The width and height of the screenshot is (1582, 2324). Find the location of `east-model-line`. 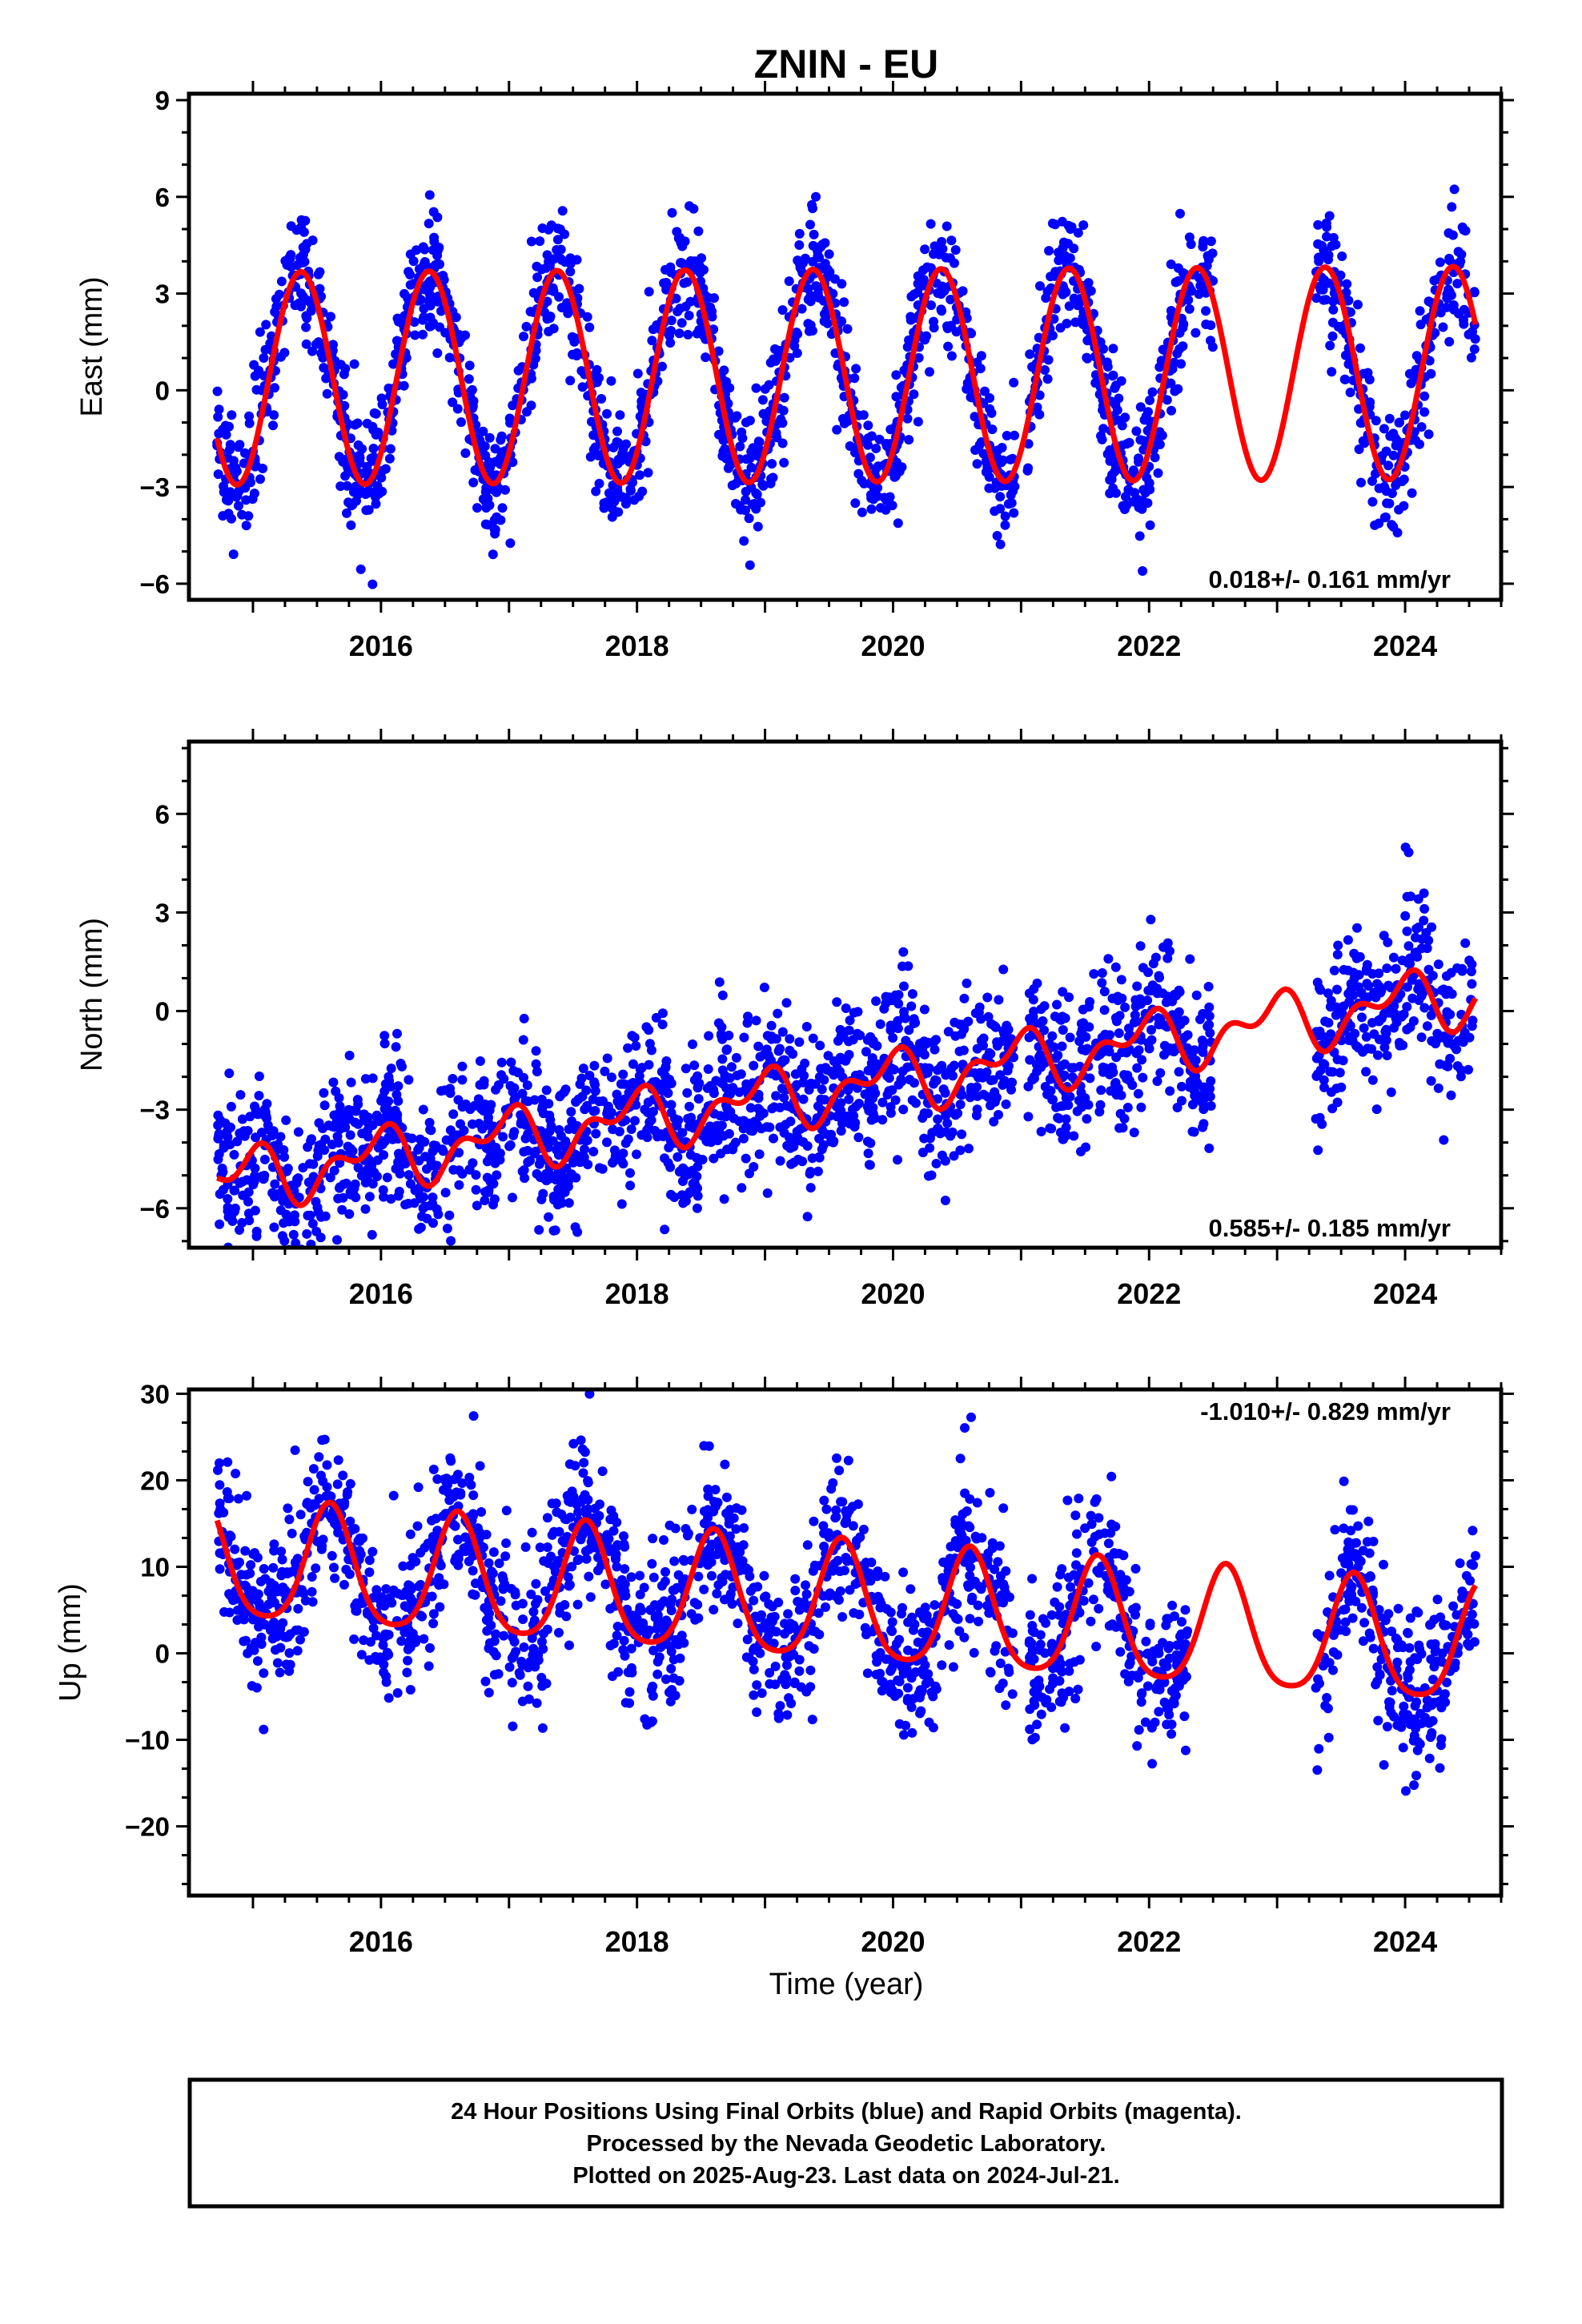

east-model-line is located at coordinates (847, 375).